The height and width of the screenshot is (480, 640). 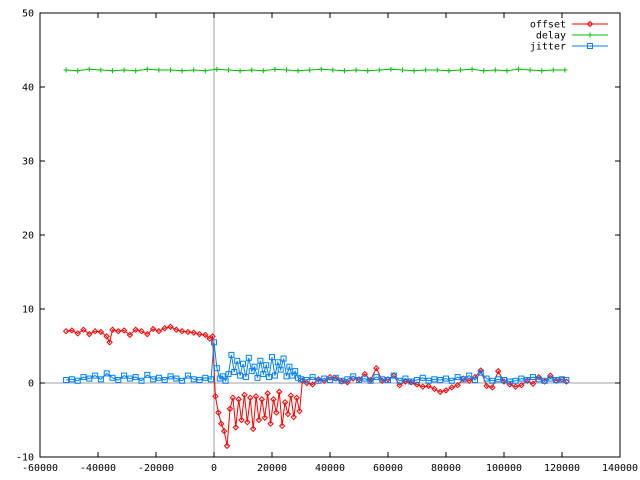 I want to click on y-tick-label: 50, so click(x=28, y=14).